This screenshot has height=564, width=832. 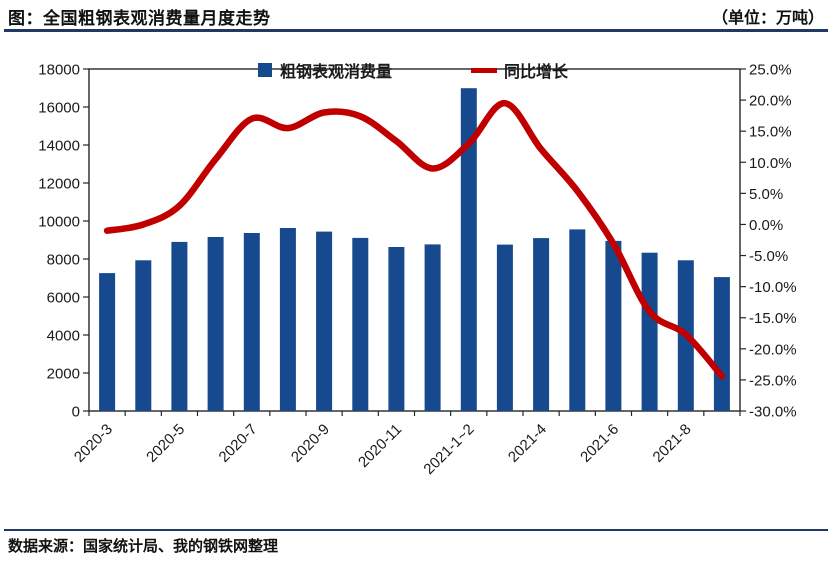 I want to click on right-axis-tick-label: -10.0%, so click(x=773, y=287).